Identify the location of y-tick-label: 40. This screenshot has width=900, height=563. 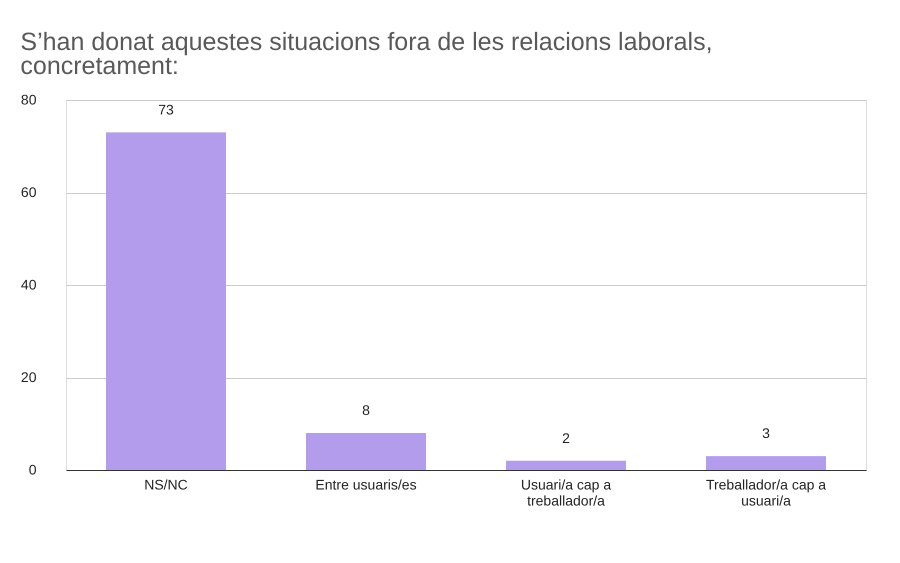
(28, 284).